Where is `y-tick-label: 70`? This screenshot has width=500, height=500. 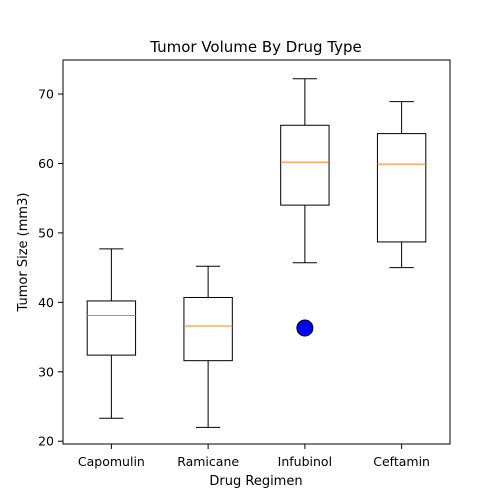 y-tick-label: 70 is located at coordinates (46, 94).